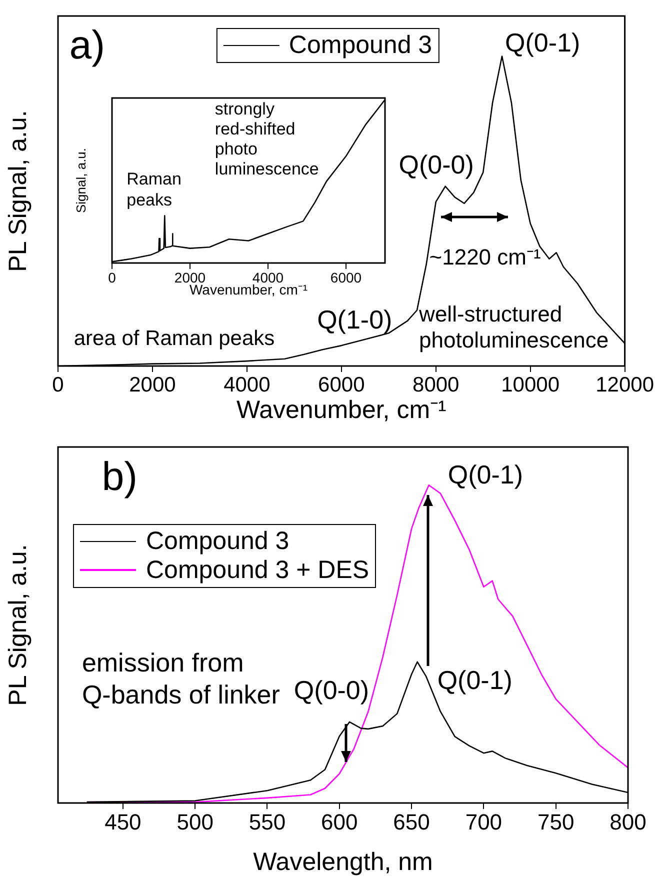 This screenshot has height=882, width=655. I want to click on annotation: Q(1-0), so click(354, 319).